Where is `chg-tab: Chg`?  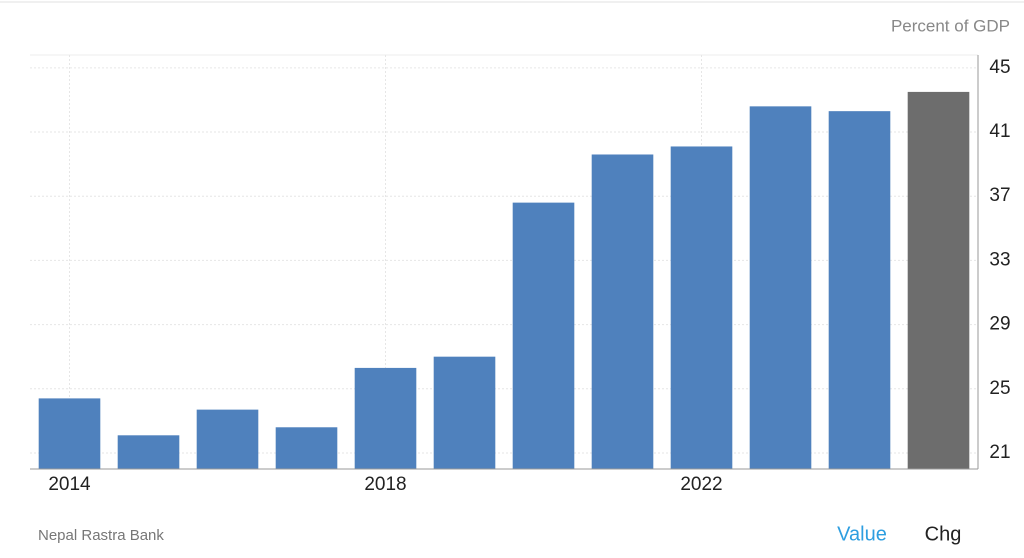
chg-tab: Chg is located at coordinates (943, 534).